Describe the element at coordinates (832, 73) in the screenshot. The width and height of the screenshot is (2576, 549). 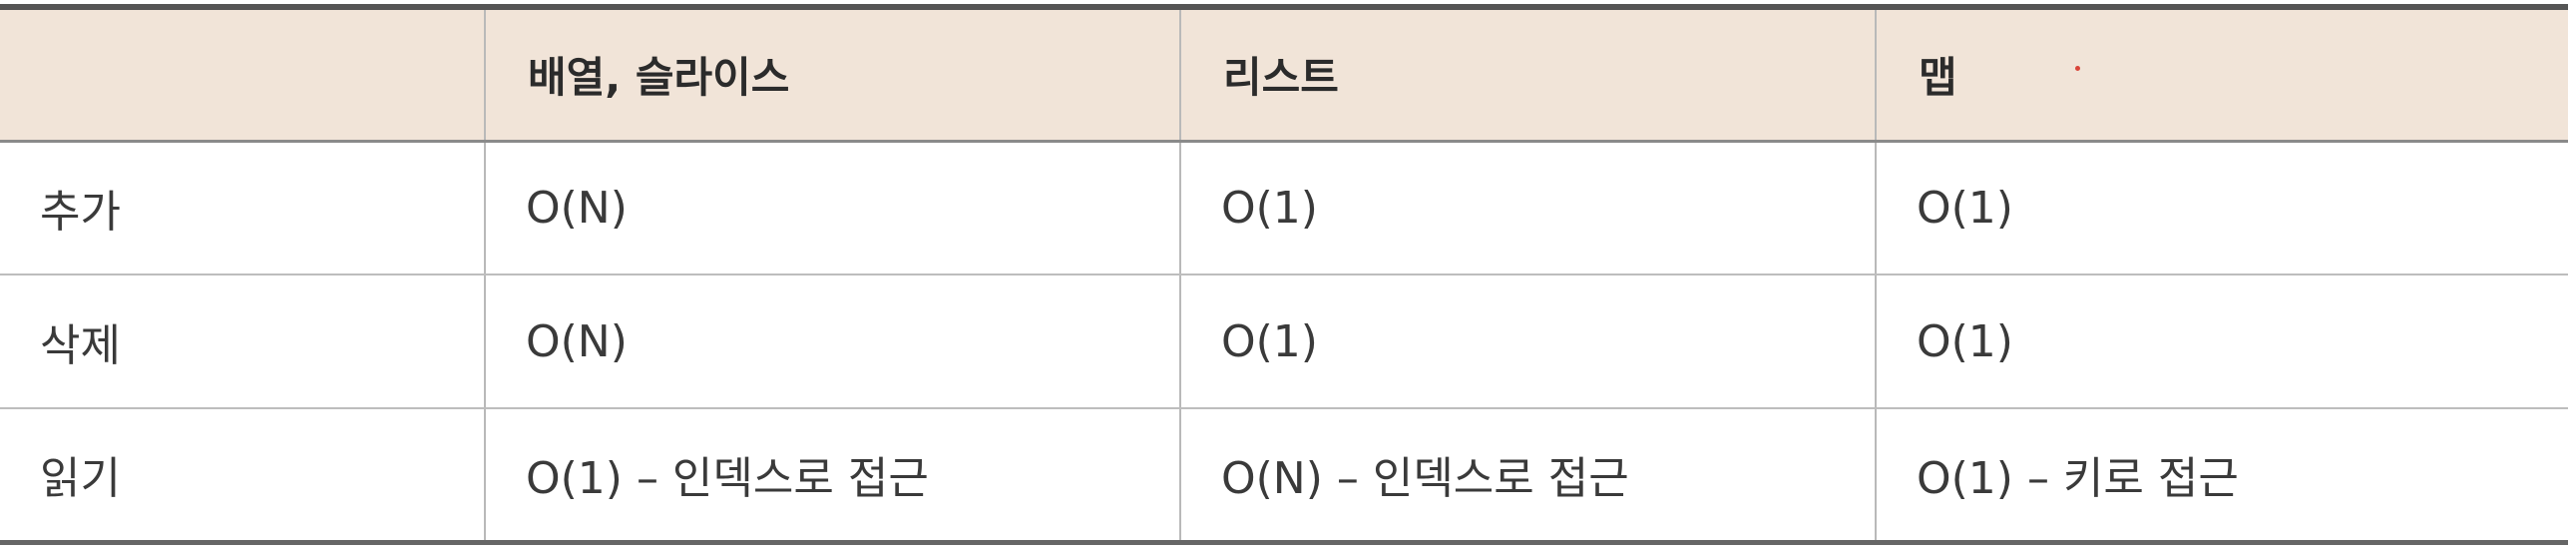
I see `header-array-slice: 배열, 슬라이스` at that location.